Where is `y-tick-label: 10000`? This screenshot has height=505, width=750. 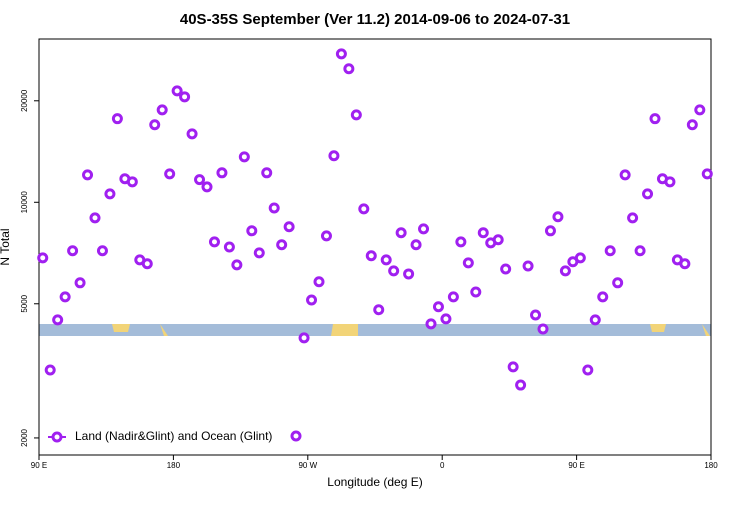
y-tick-label: 10000 is located at coordinates (24, 202).